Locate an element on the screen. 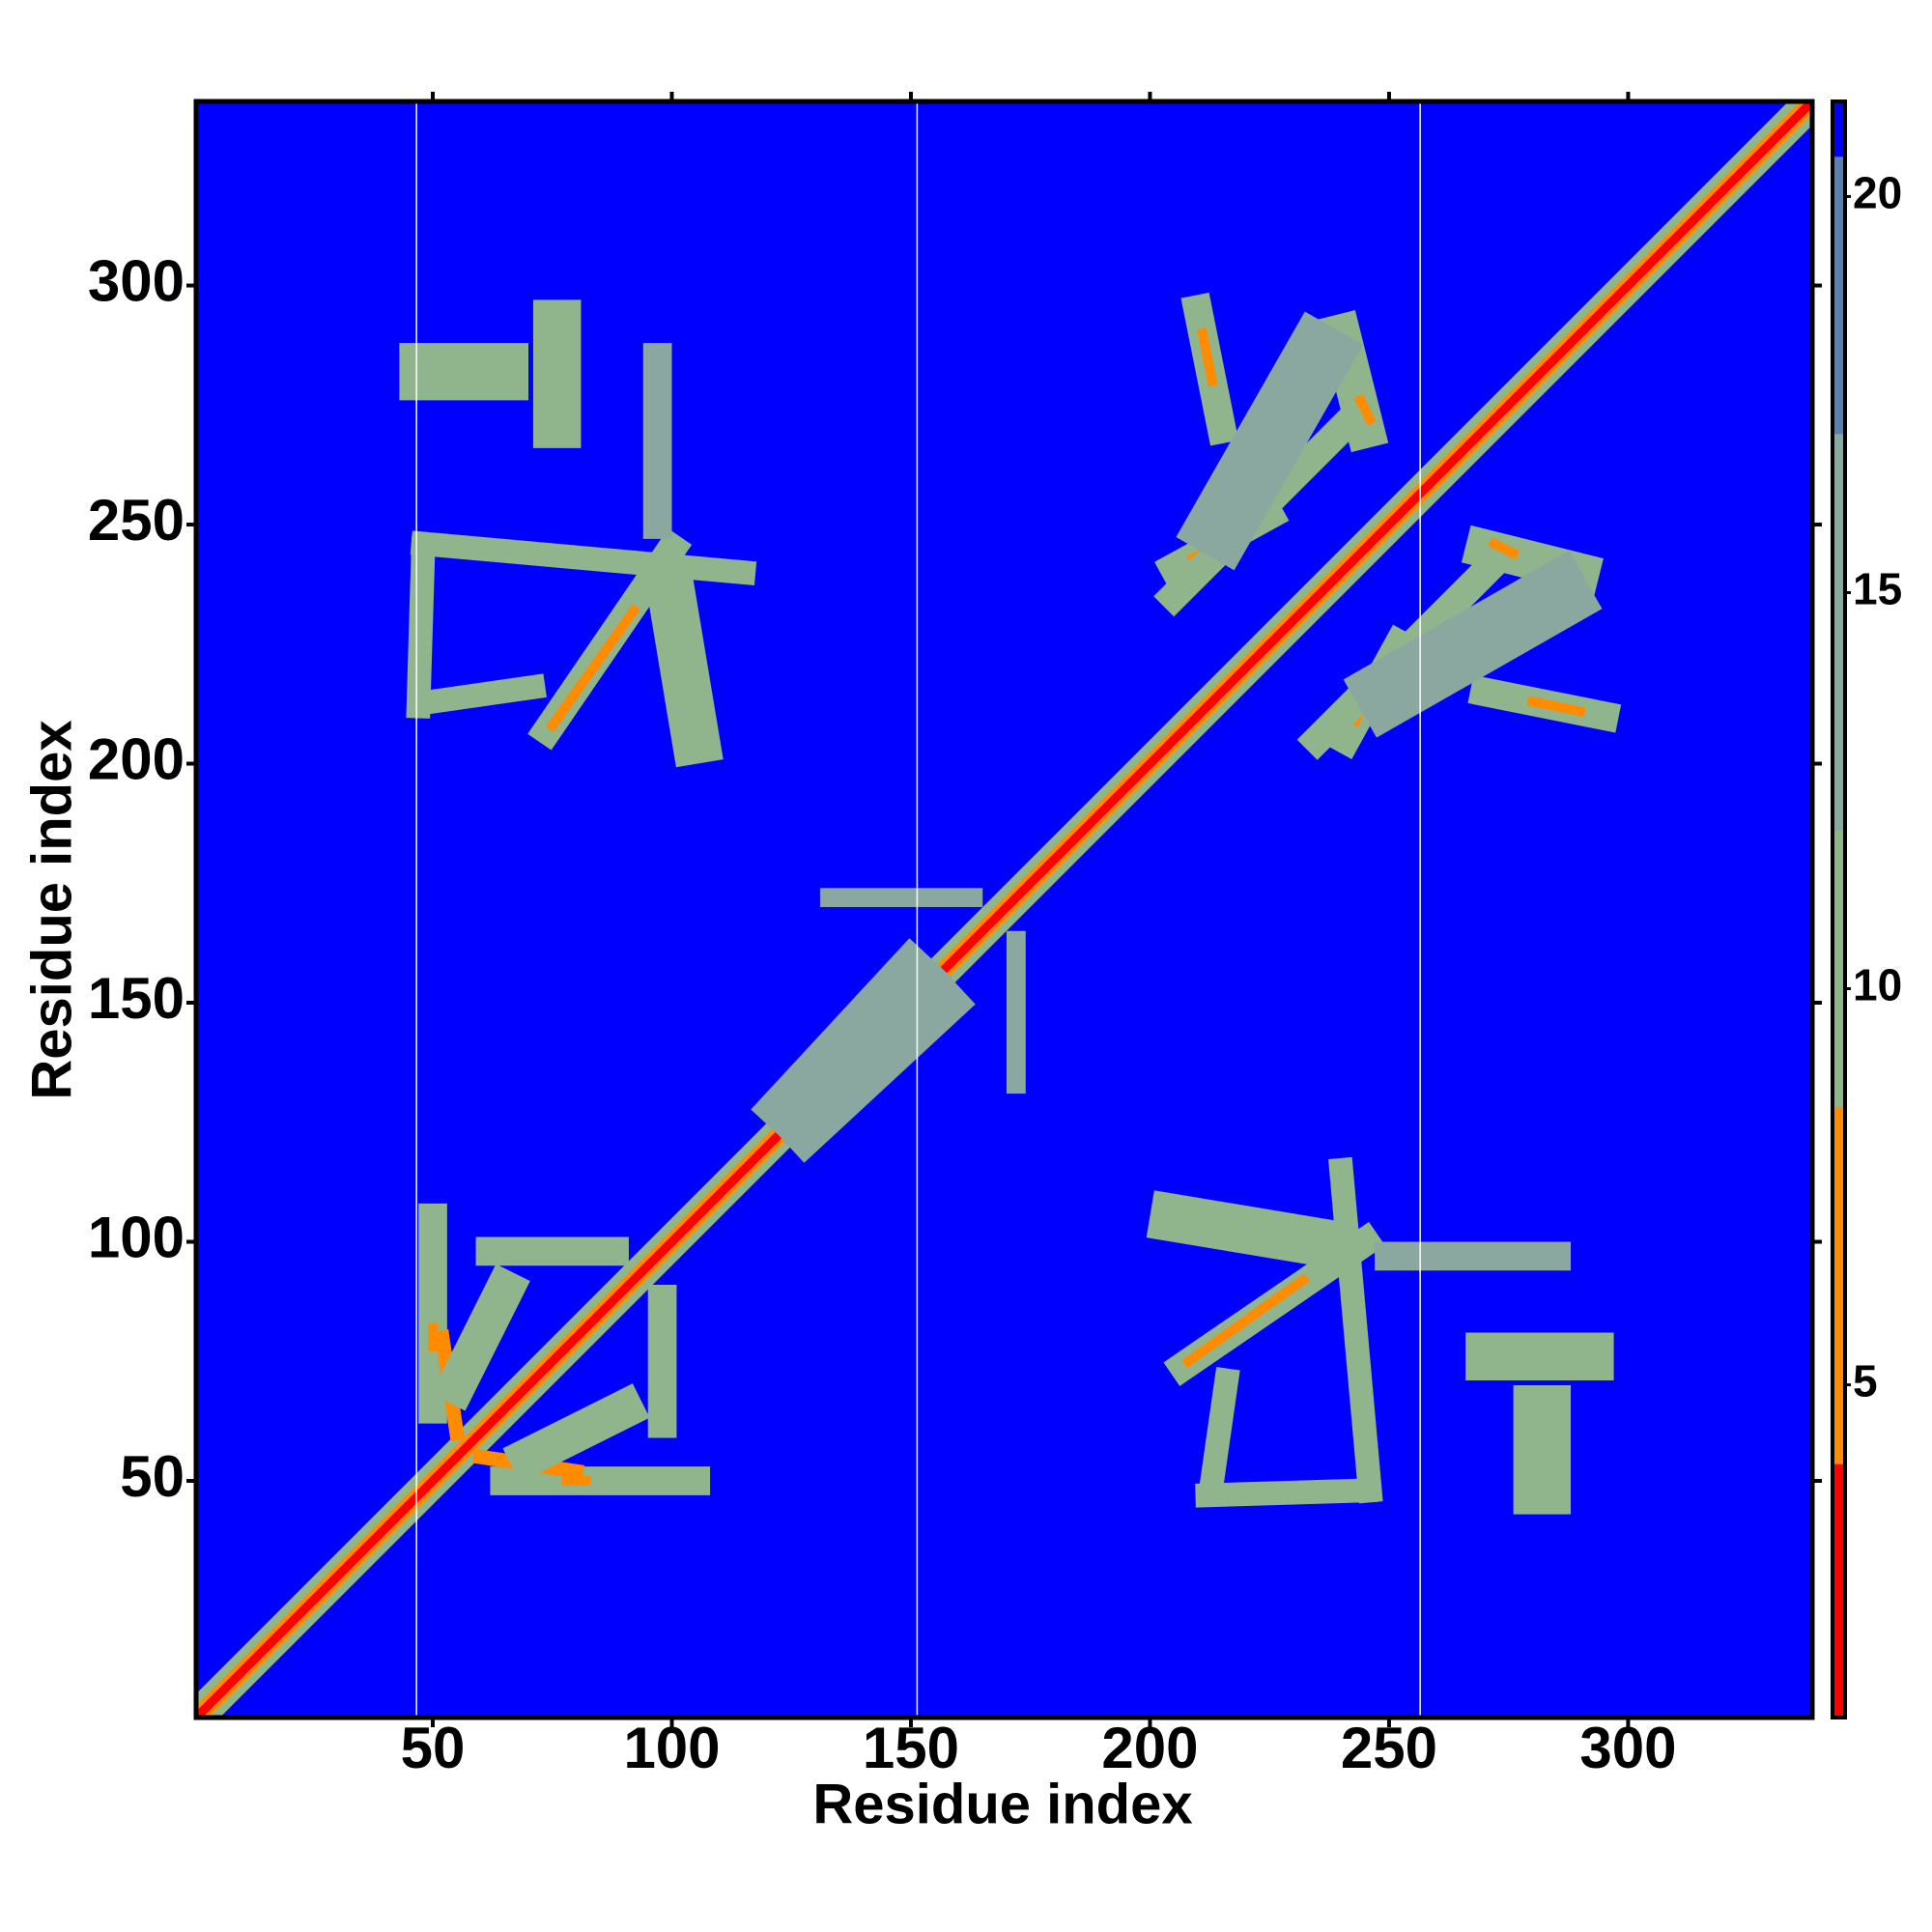 This screenshot has height=1932, width=1932. y-tick-label: 250 is located at coordinates (136, 520).